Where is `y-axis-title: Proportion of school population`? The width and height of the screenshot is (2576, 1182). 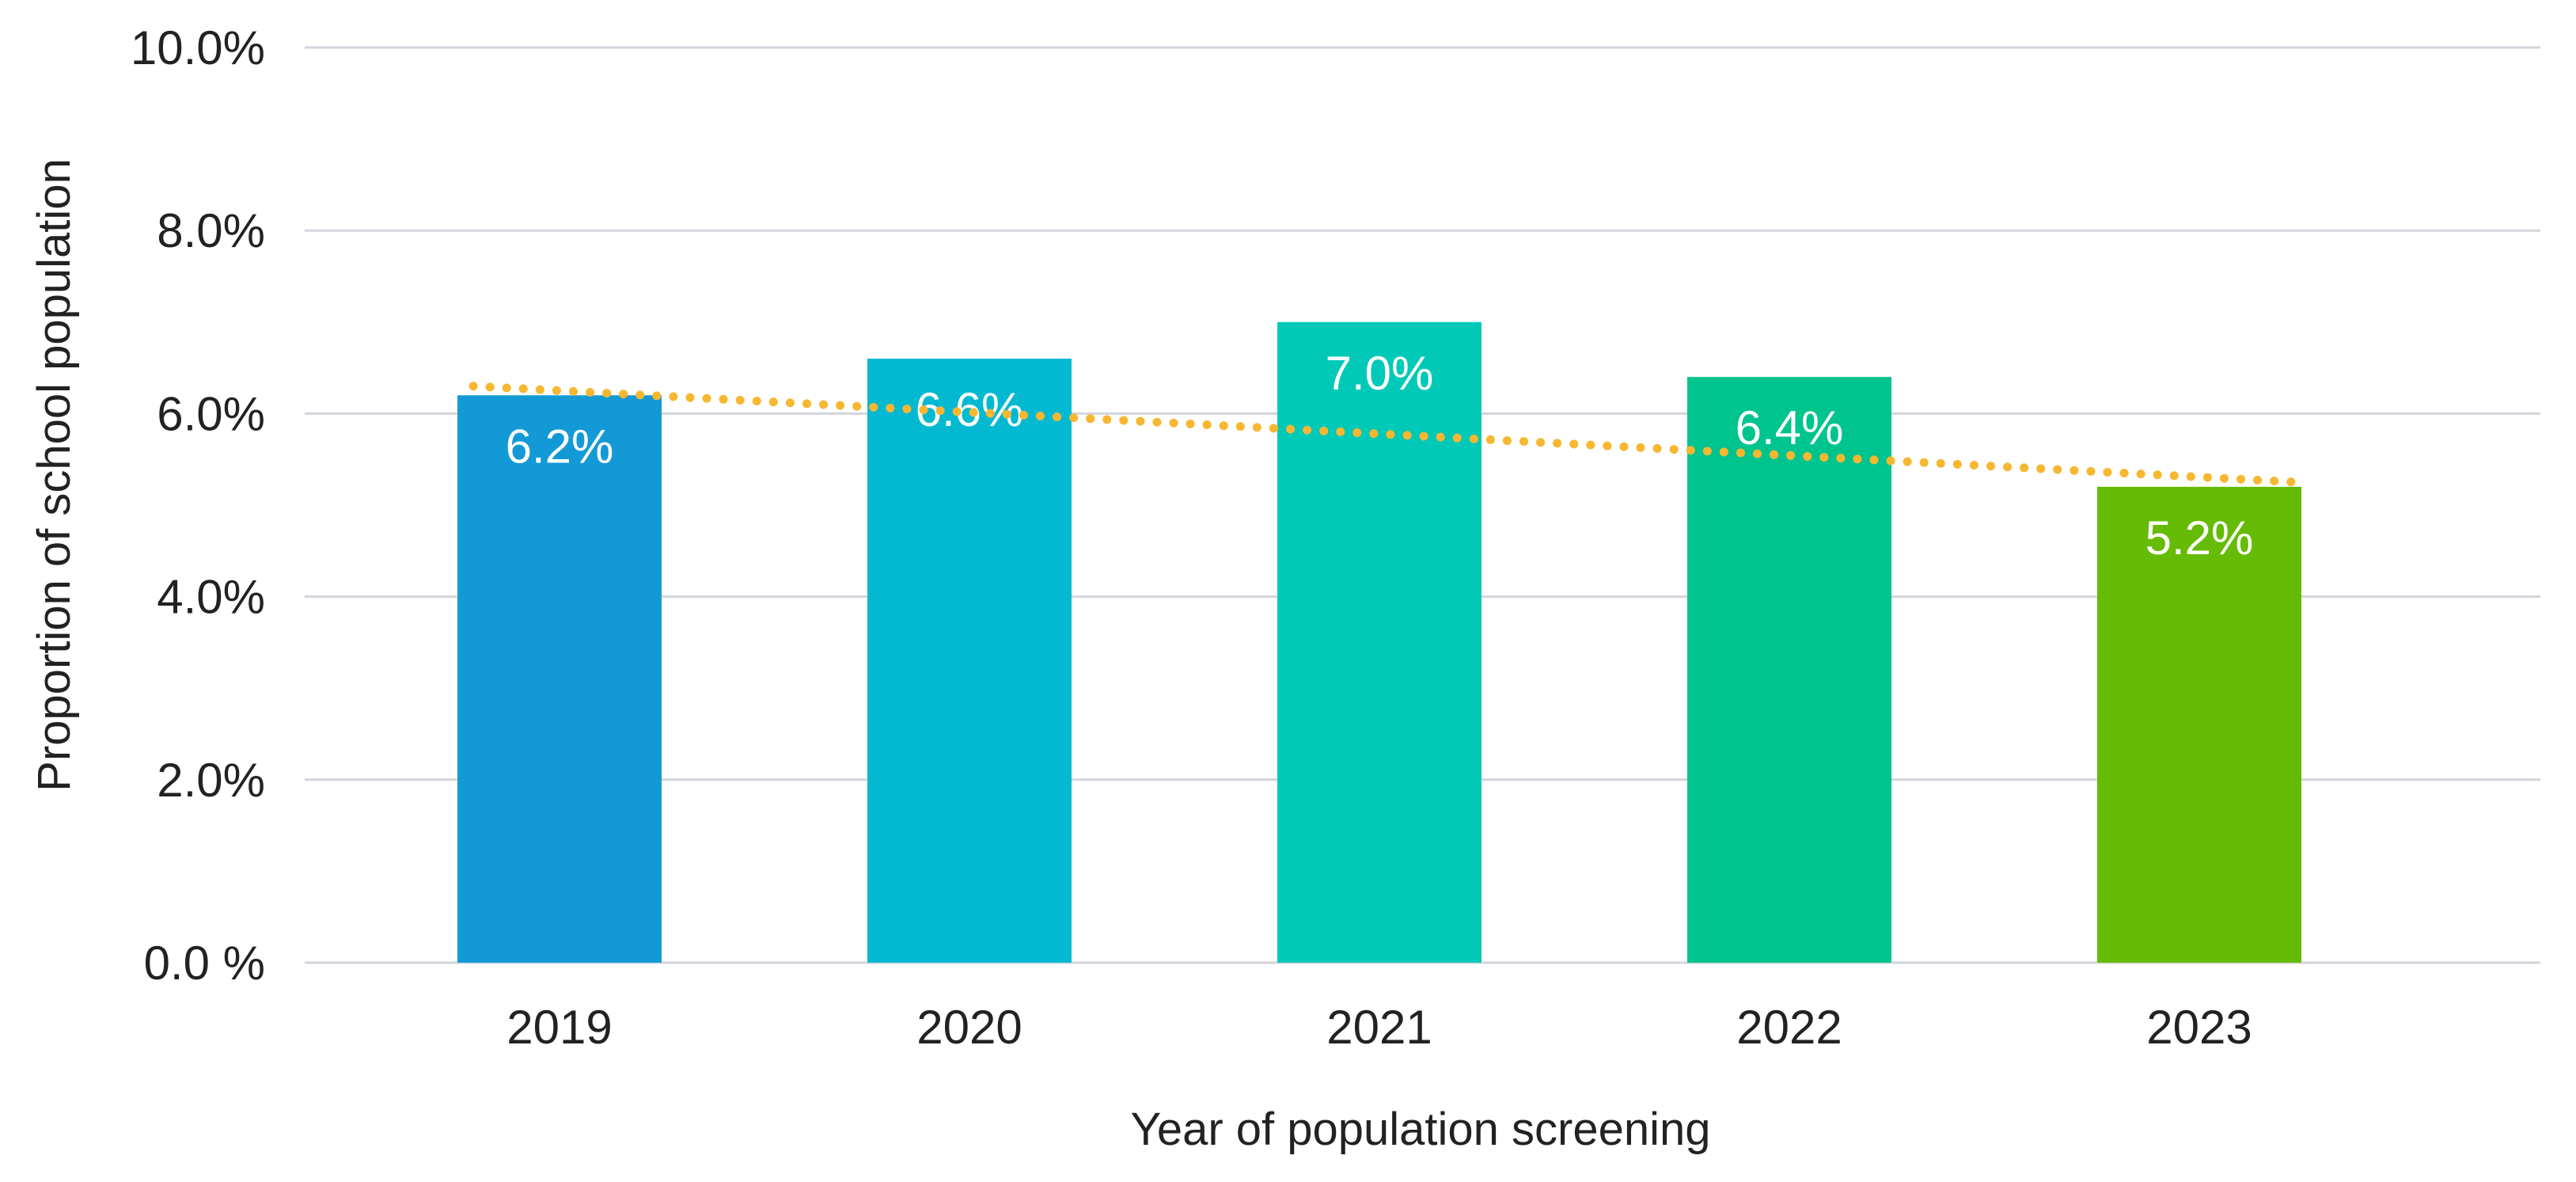
y-axis-title: Proportion of school population is located at coordinates (54, 475).